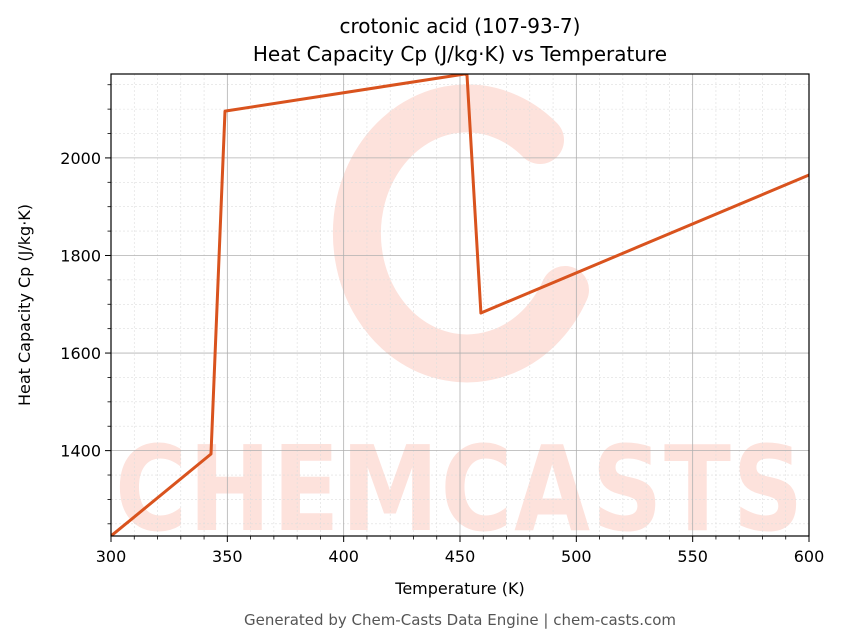  Describe the element at coordinates (809, 556) in the screenshot. I see `x-tick-label: 600` at that location.